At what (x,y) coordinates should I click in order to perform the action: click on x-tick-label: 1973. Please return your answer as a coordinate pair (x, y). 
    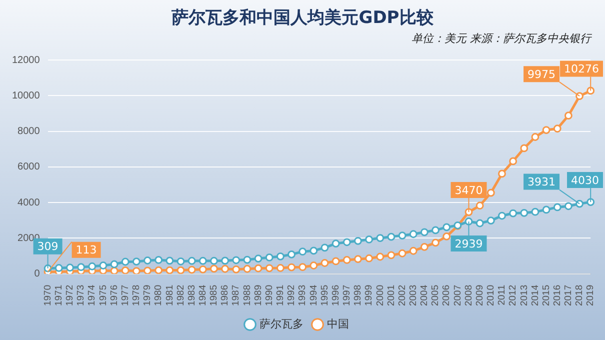
    Looking at the image, I should click on (81, 295).